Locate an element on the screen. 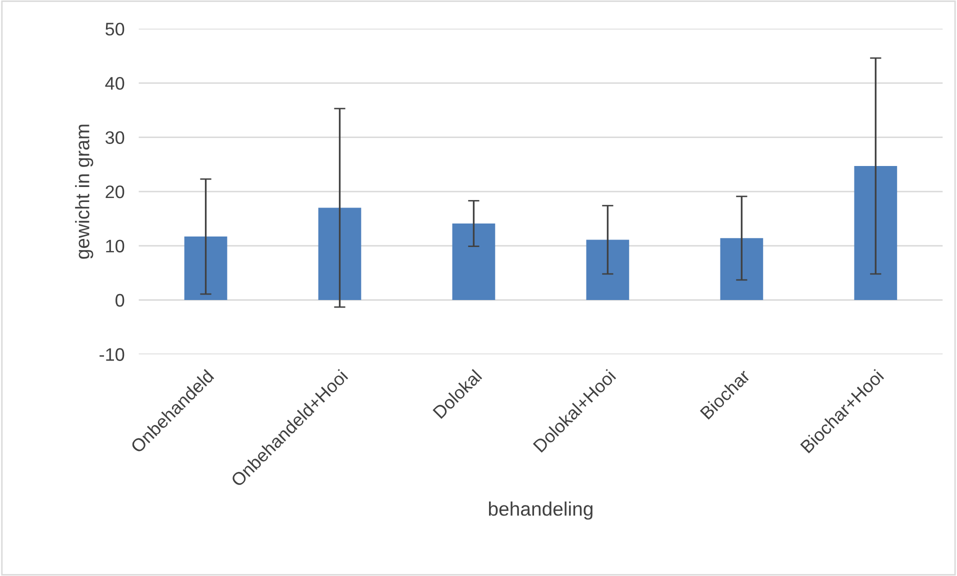 The height and width of the screenshot is (576, 957). y-axis-title: gewicht in gram is located at coordinates (84, 191).